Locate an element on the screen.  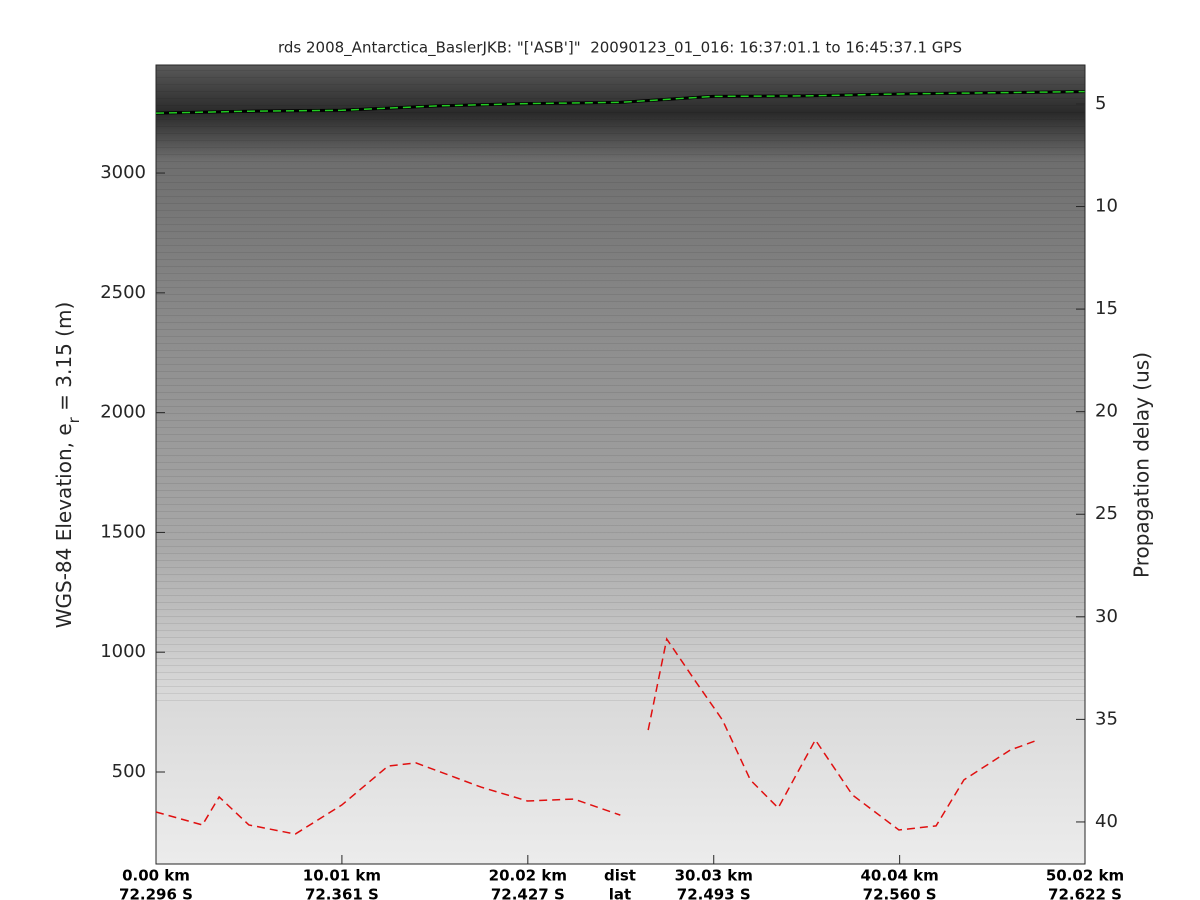
x-tick-label: 0.00 km is located at coordinates (156, 876).